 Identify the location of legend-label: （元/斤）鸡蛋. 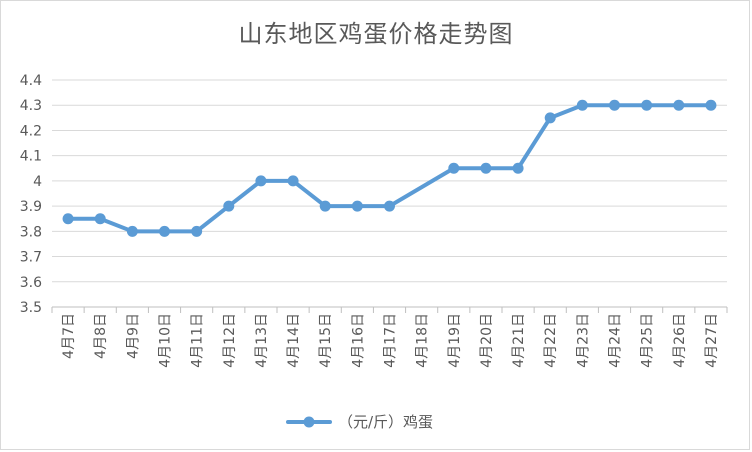
(385, 422).